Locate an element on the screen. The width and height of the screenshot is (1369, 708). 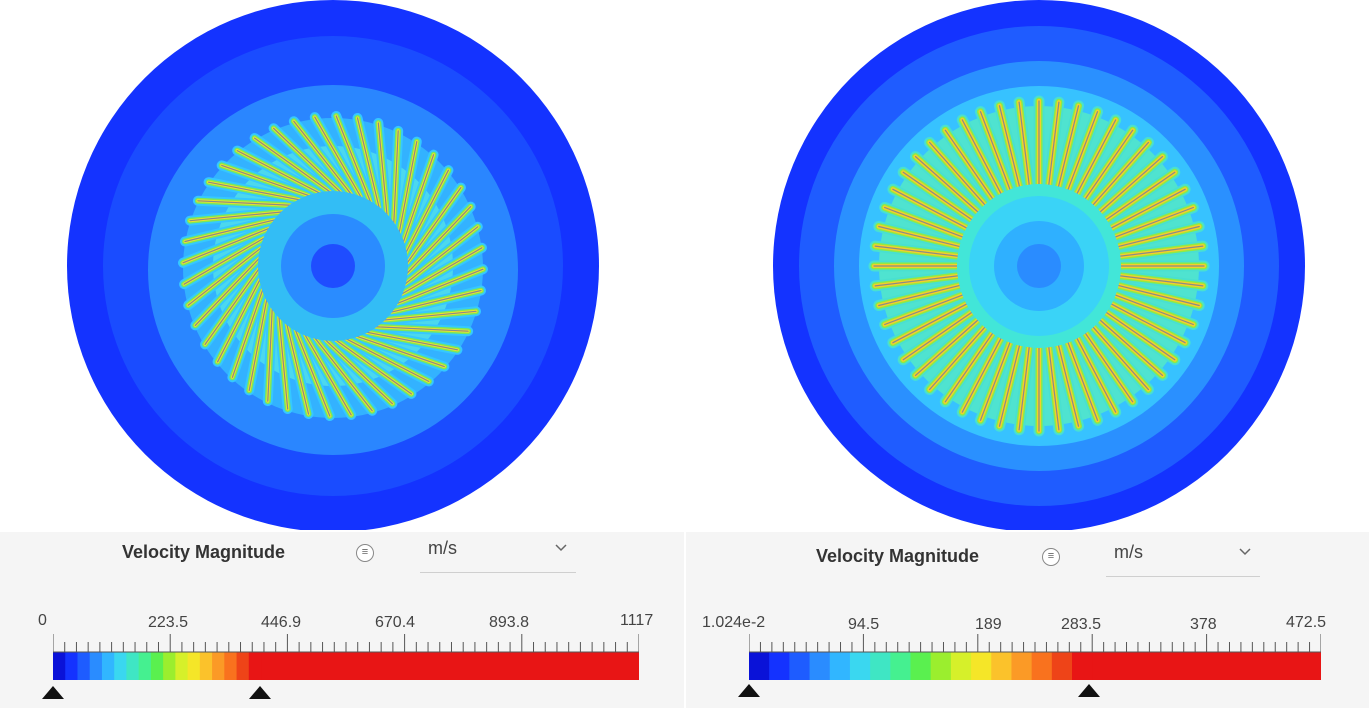
tick-label: 0 is located at coordinates (42, 620).